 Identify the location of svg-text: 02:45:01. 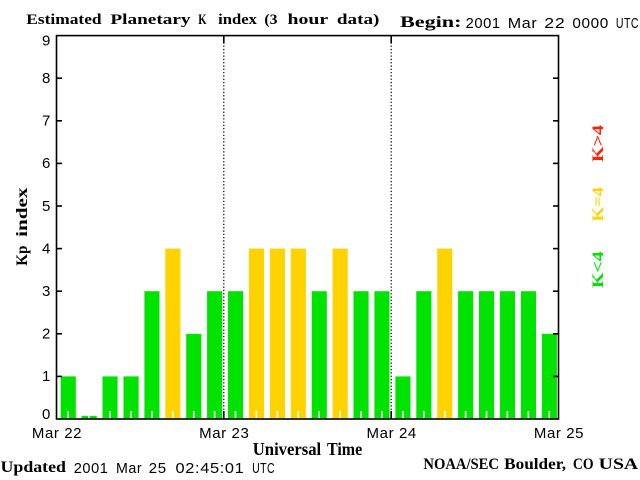
(210, 468).